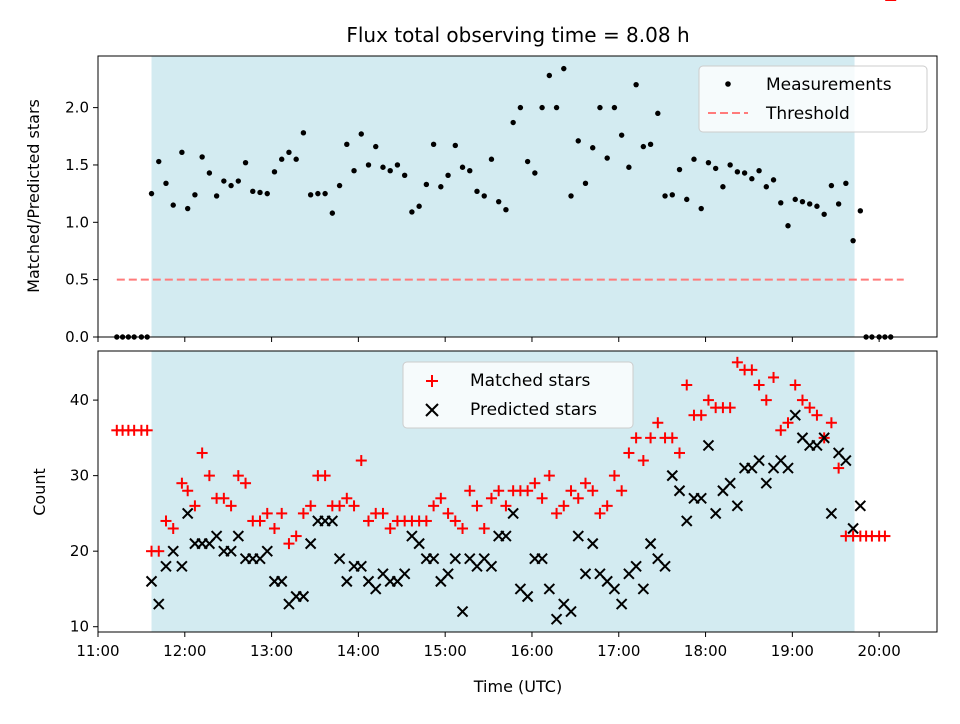 The image size is (960, 724). Describe the element at coordinates (84, 513) in the screenshot. I see `bottom-y-axis: 10 20 30 40` at that location.